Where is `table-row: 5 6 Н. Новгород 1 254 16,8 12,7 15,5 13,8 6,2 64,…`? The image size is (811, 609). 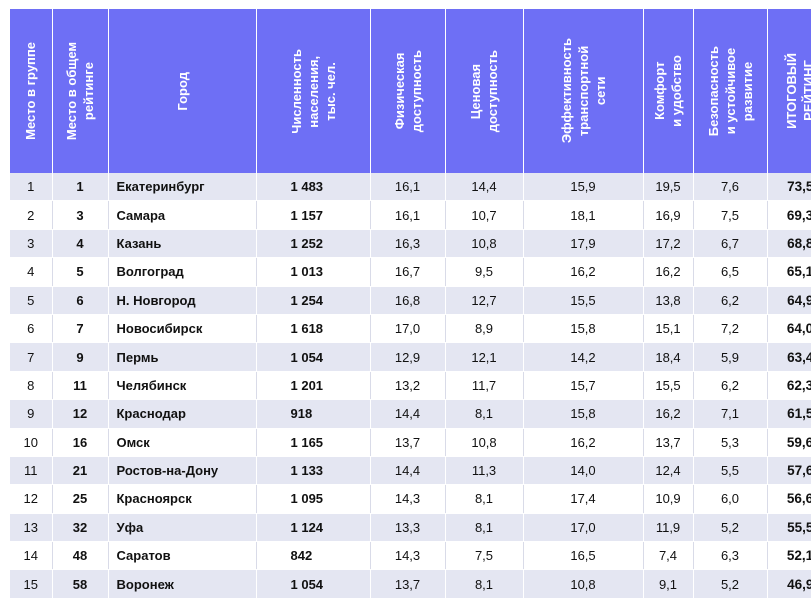
table-row: 5 6 Н. Новгород 1 254 16,8 12,7 15,5 13,8 6,2 64,… is located at coordinates (410, 300).